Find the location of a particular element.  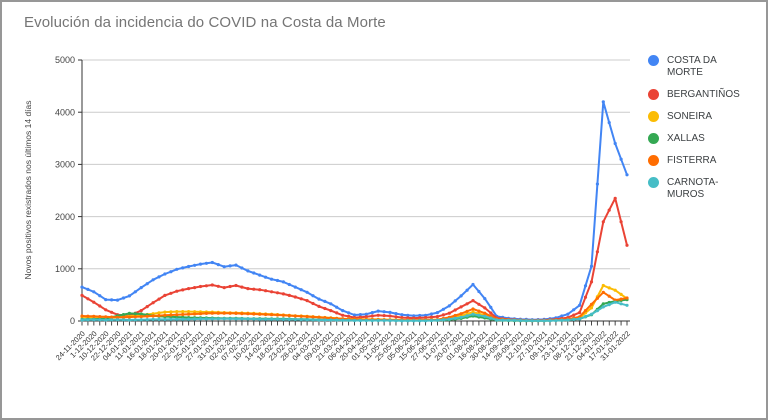

y-axis-tick-labels: 0 1000 2000 3000 4000 5000 is located at coordinates (68, 190).